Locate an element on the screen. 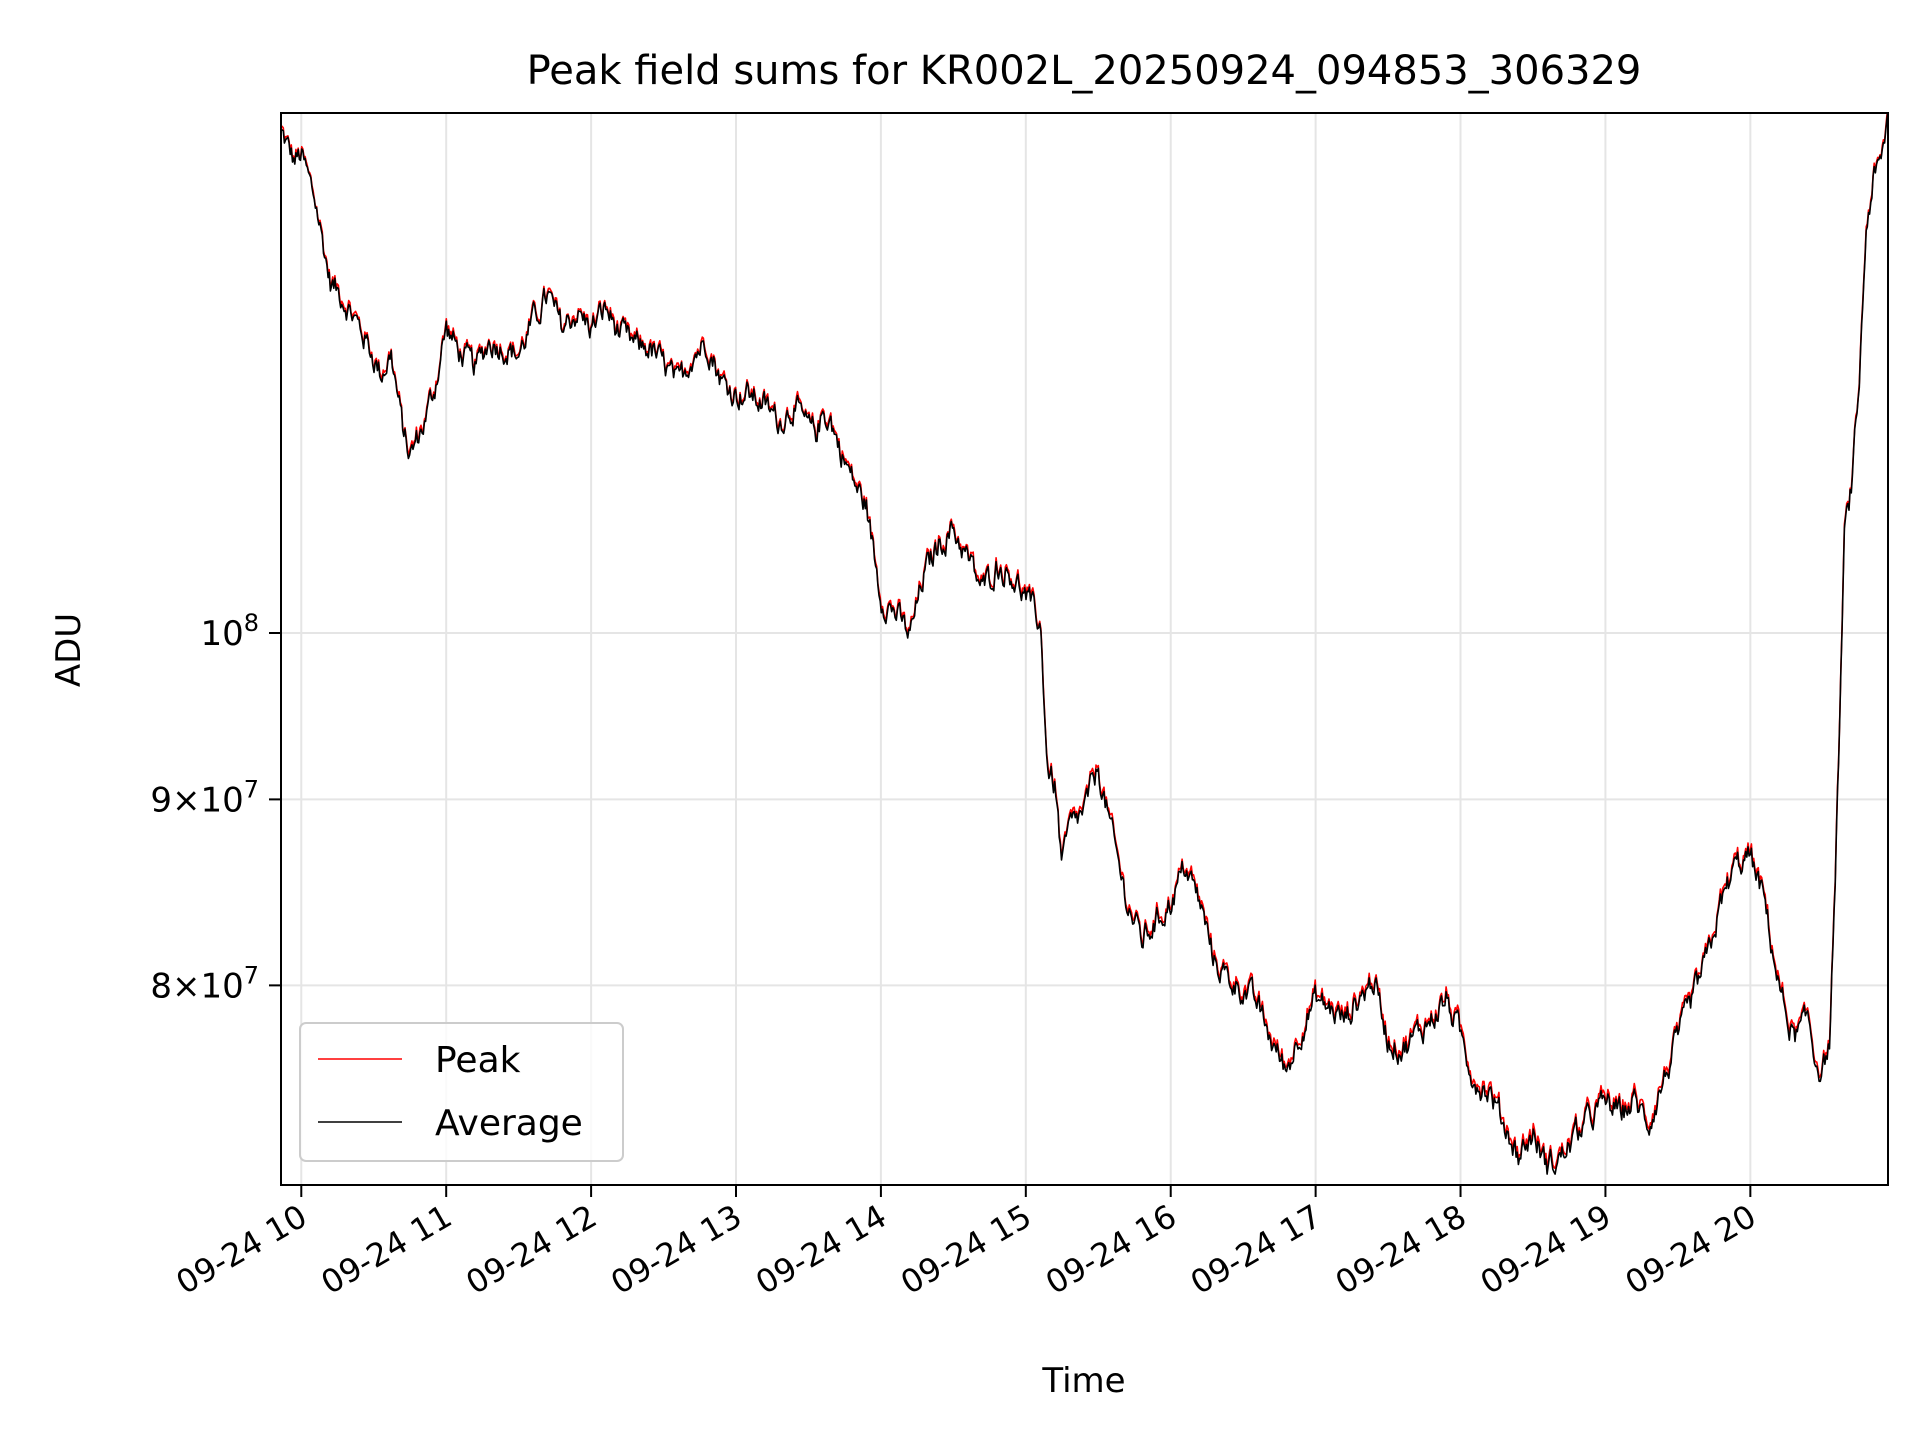 The height and width of the screenshot is (1440, 1920). legend: Peak Average is located at coordinates (461, 1092).